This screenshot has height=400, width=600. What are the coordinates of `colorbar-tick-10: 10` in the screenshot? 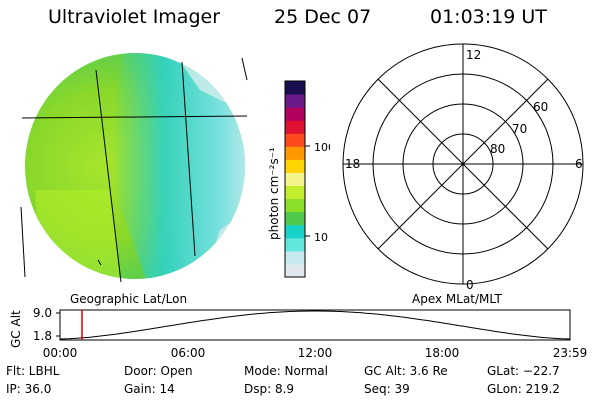 It's located at (321, 237).